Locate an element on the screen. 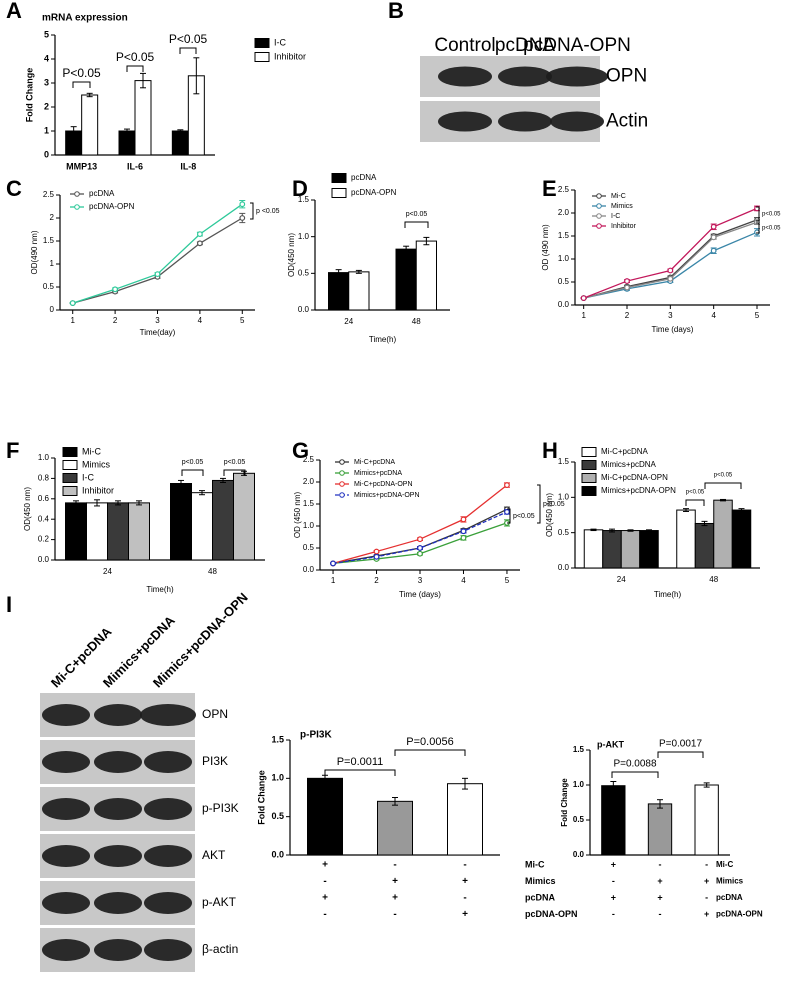 The image size is (787, 989). y-tick-label: 0.8 is located at coordinates (44, 478).